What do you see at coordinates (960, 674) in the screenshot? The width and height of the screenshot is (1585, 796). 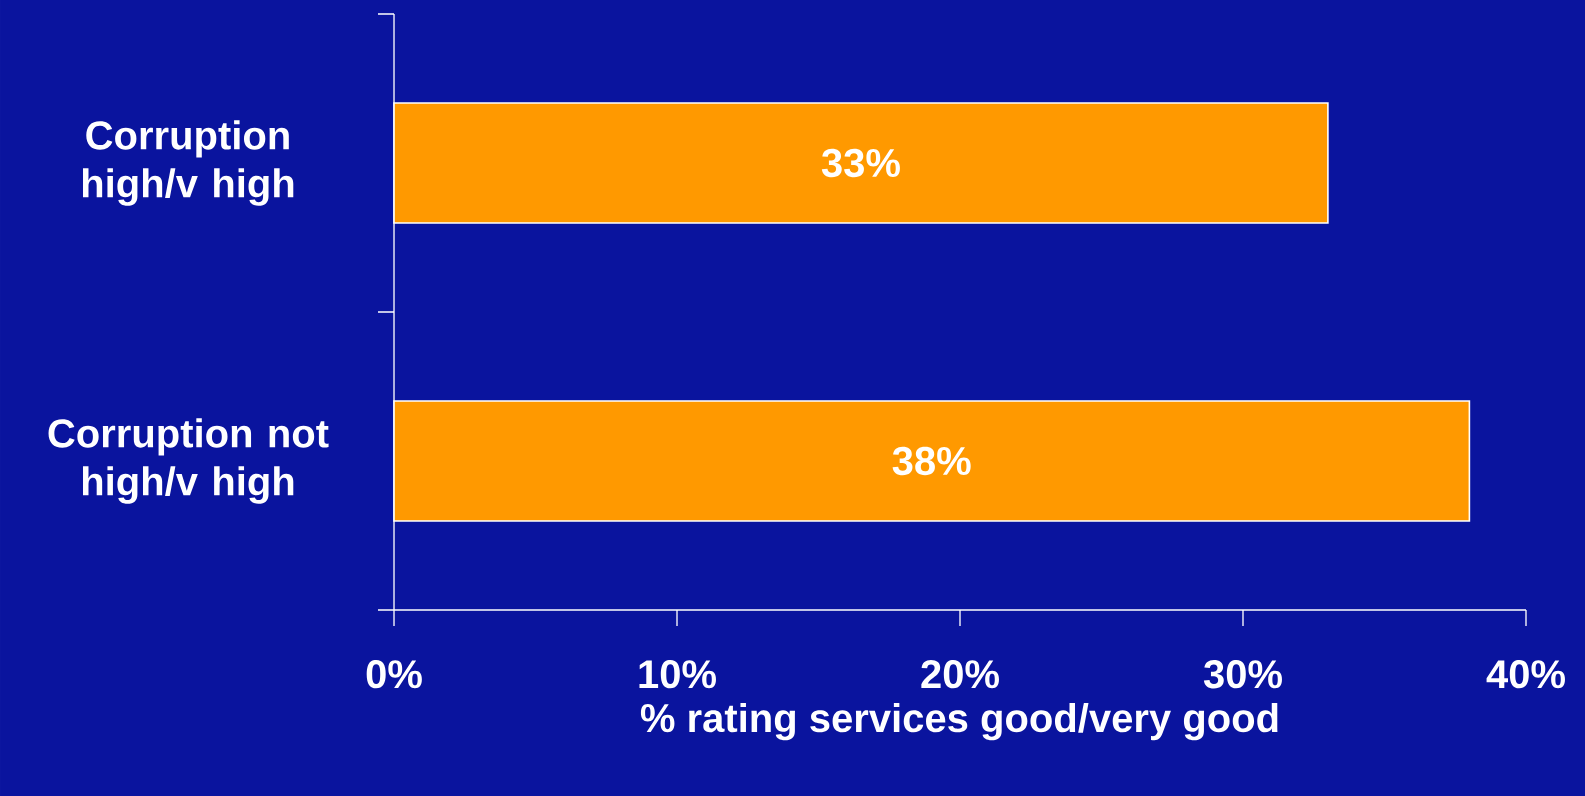 I see `x-tick-label: 20%` at bounding box center [960, 674].